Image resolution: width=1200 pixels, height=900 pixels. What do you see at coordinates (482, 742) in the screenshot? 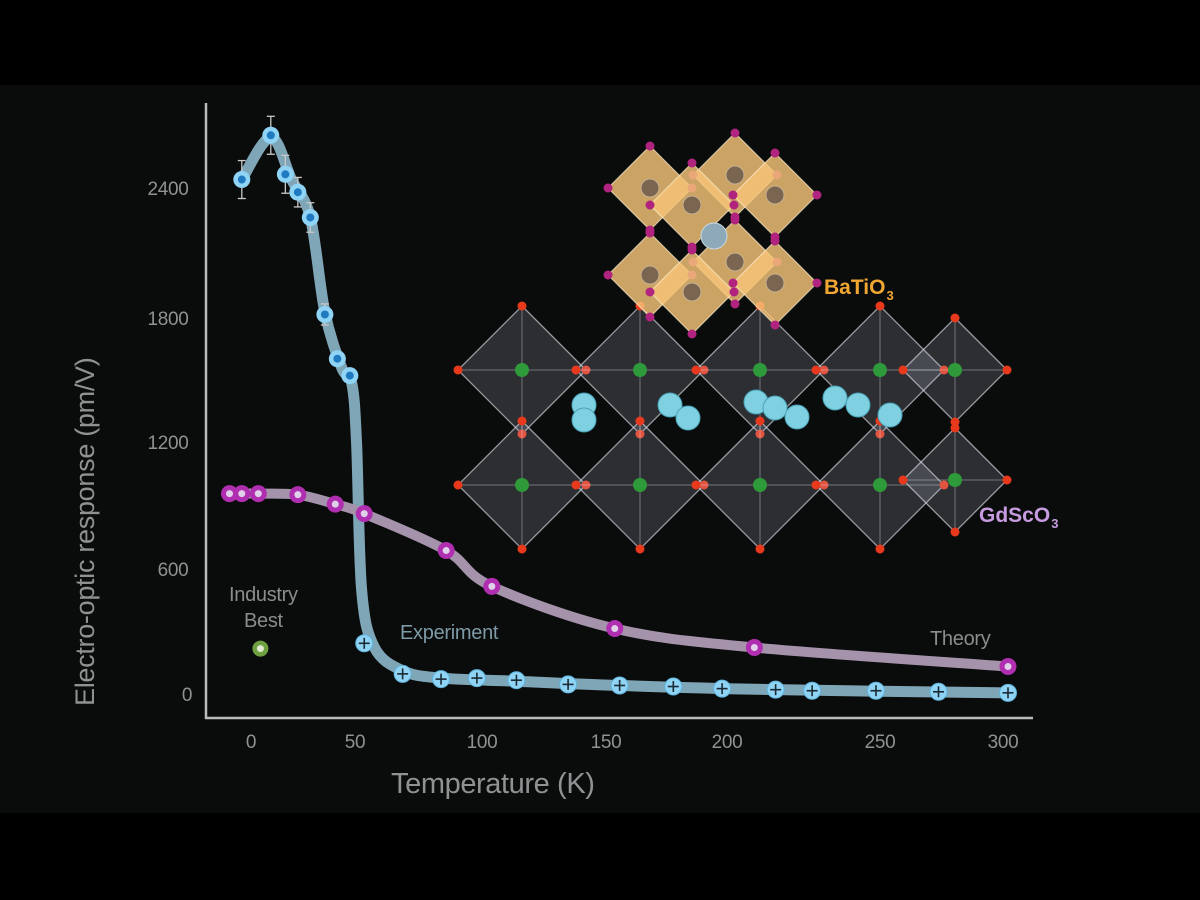
I see `x-tick-100: 100` at bounding box center [482, 742].